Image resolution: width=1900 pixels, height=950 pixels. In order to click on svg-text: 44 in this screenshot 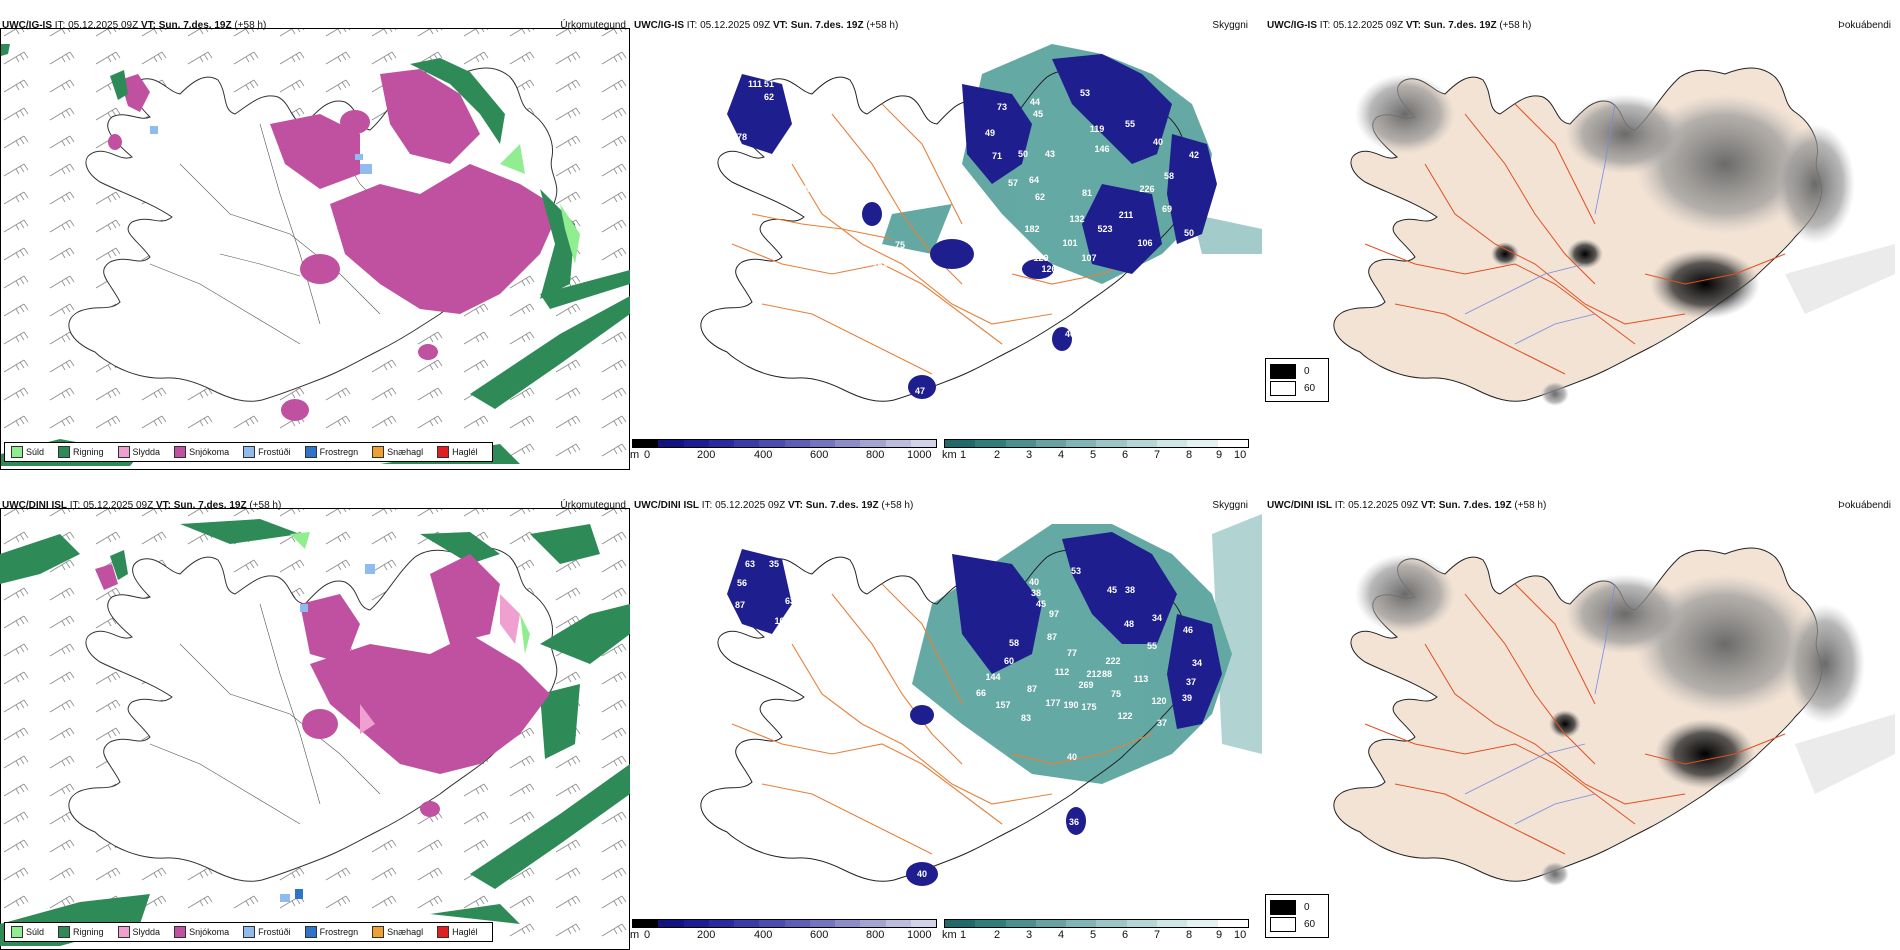, I will do `click(1035, 102)`.